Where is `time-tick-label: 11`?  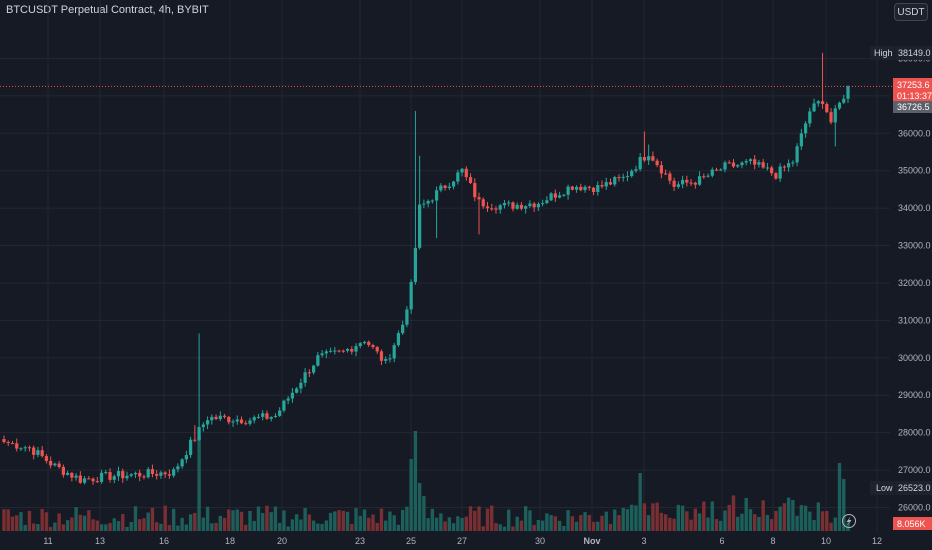 time-tick-label: 11 is located at coordinates (47, 541).